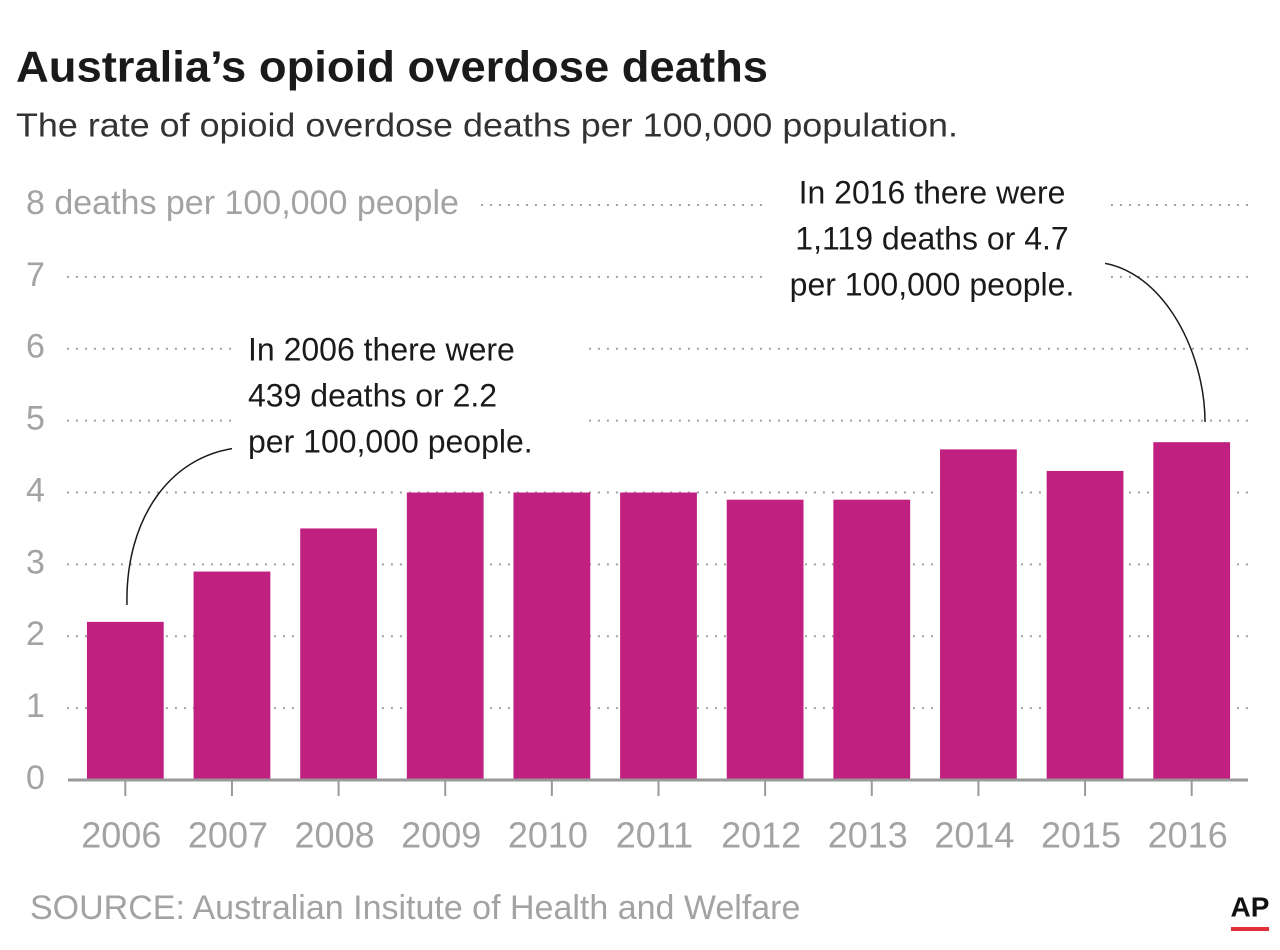 The width and height of the screenshot is (1280, 950). What do you see at coordinates (654, 835) in the screenshot?
I see `x-tick-label: 2011` at bounding box center [654, 835].